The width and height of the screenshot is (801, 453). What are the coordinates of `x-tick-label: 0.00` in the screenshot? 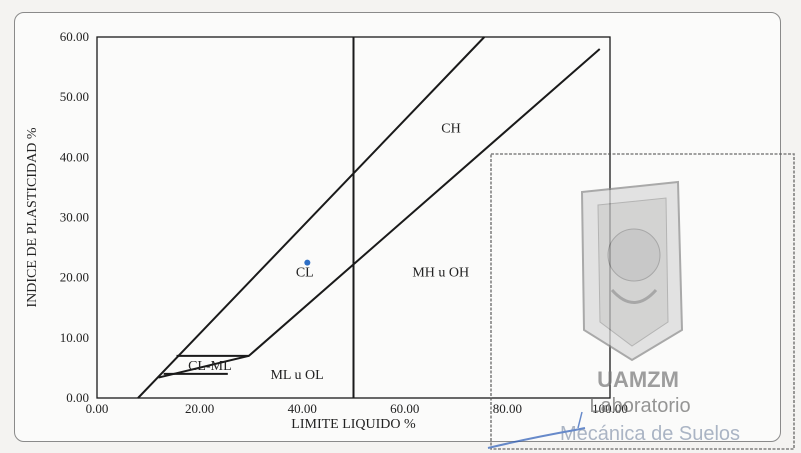 It's located at (97, 408).